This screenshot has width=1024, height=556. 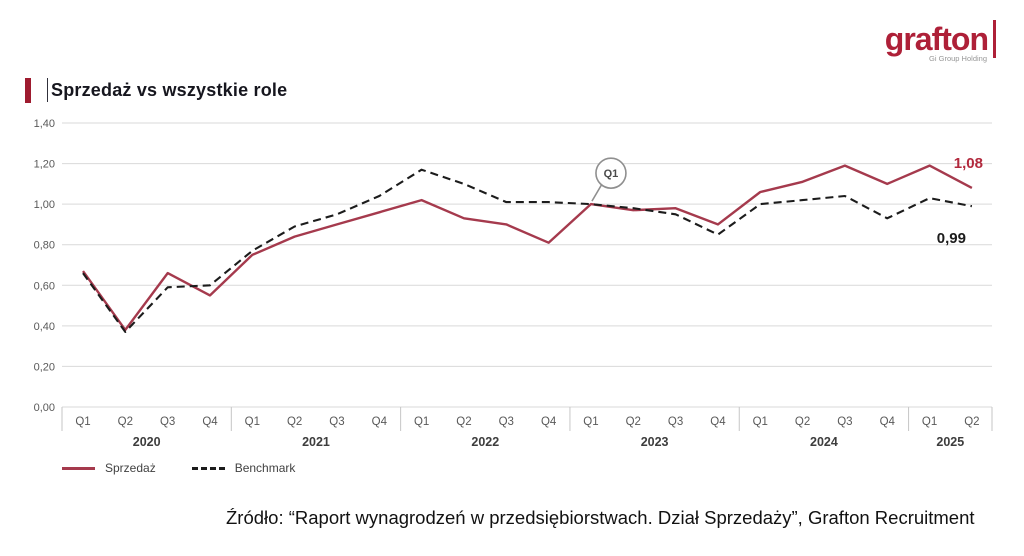 I want to click on y-axis-label: 0,40, so click(x=44, y=327).